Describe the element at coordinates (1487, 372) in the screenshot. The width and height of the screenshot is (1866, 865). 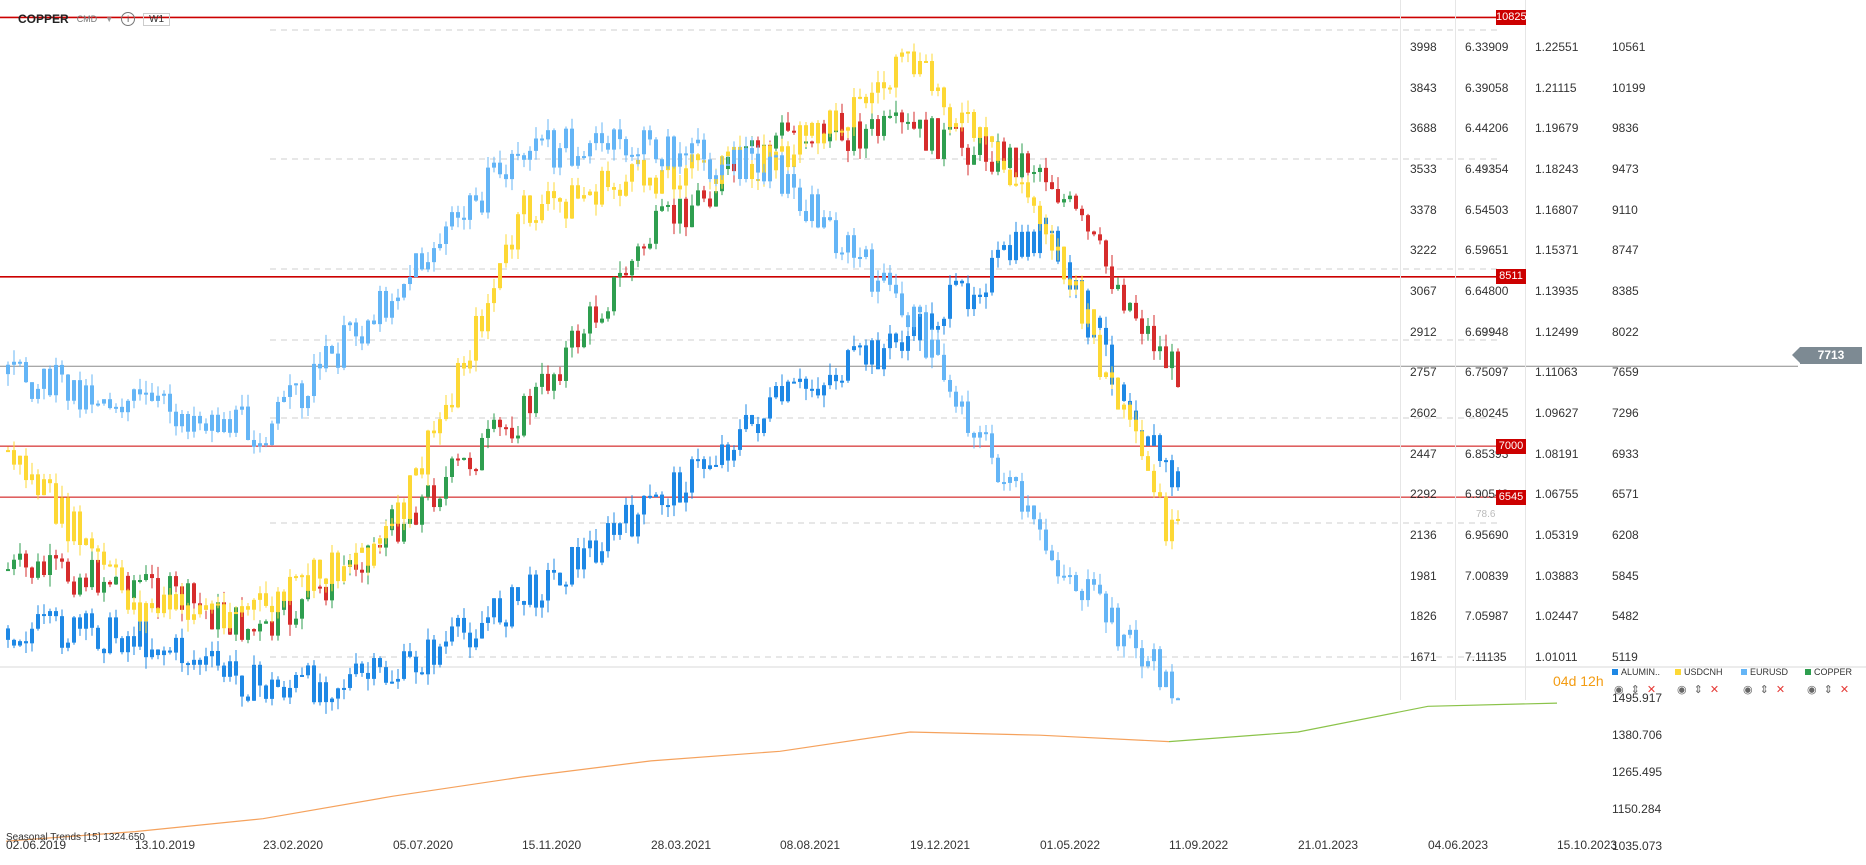
I see `axis-tick-usdcnh: 6.75097` at that location.